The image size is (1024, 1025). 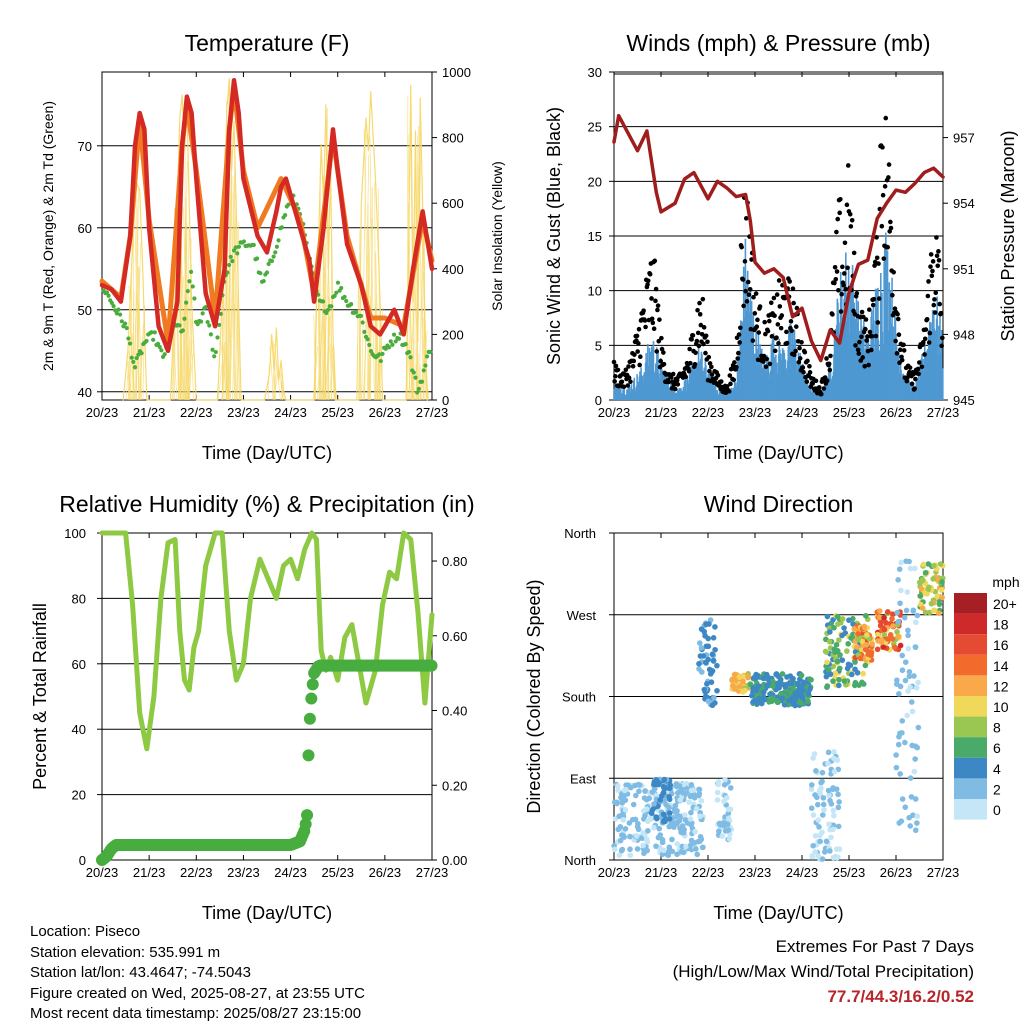 I want to click on direction-y-tick-label: North, so click(x=580, y=533).